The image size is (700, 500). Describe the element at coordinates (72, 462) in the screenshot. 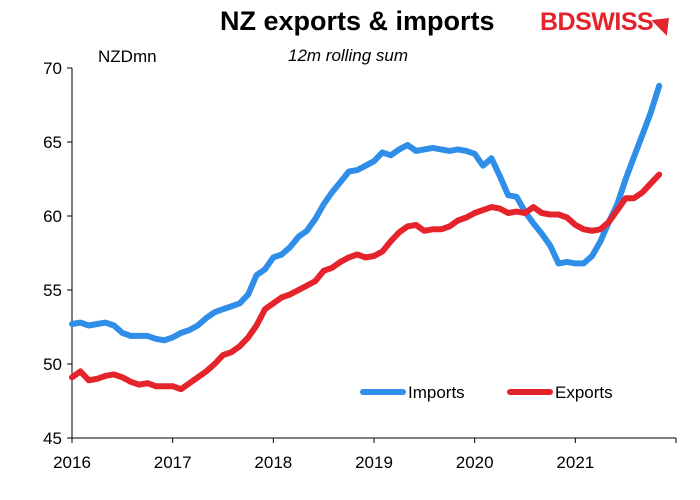

I see `x-tick-label: 2016` at that location.